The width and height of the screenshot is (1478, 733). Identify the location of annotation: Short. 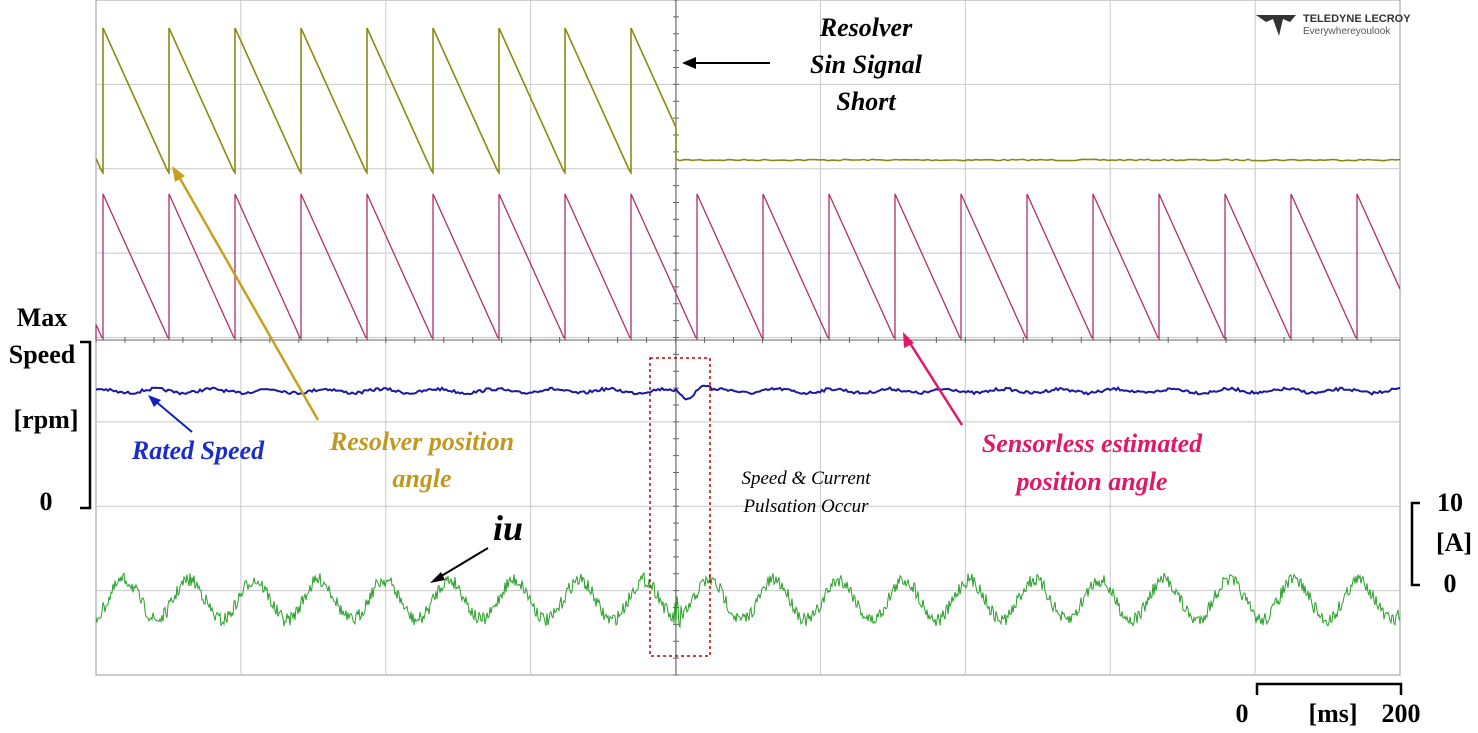
(866, 101).